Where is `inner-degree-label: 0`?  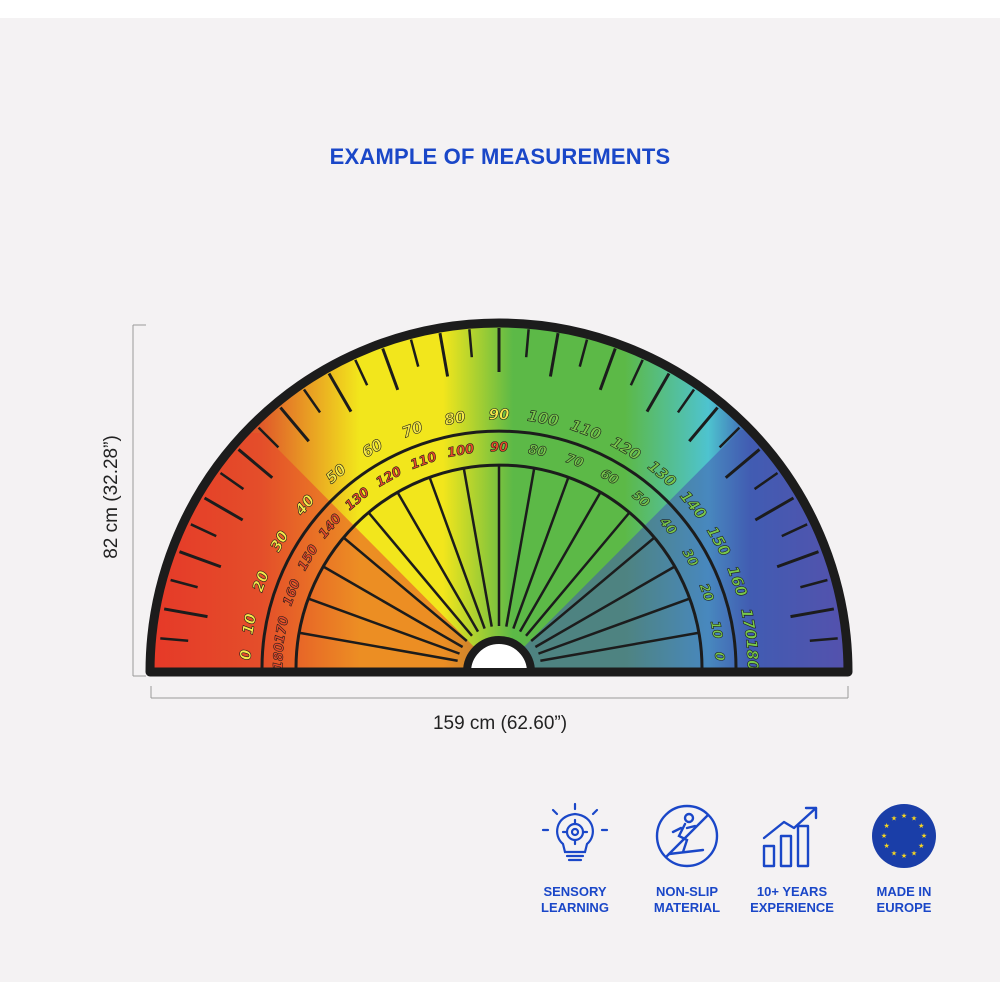 inner-degree-label: 0 is located at coordinates (718, 657).